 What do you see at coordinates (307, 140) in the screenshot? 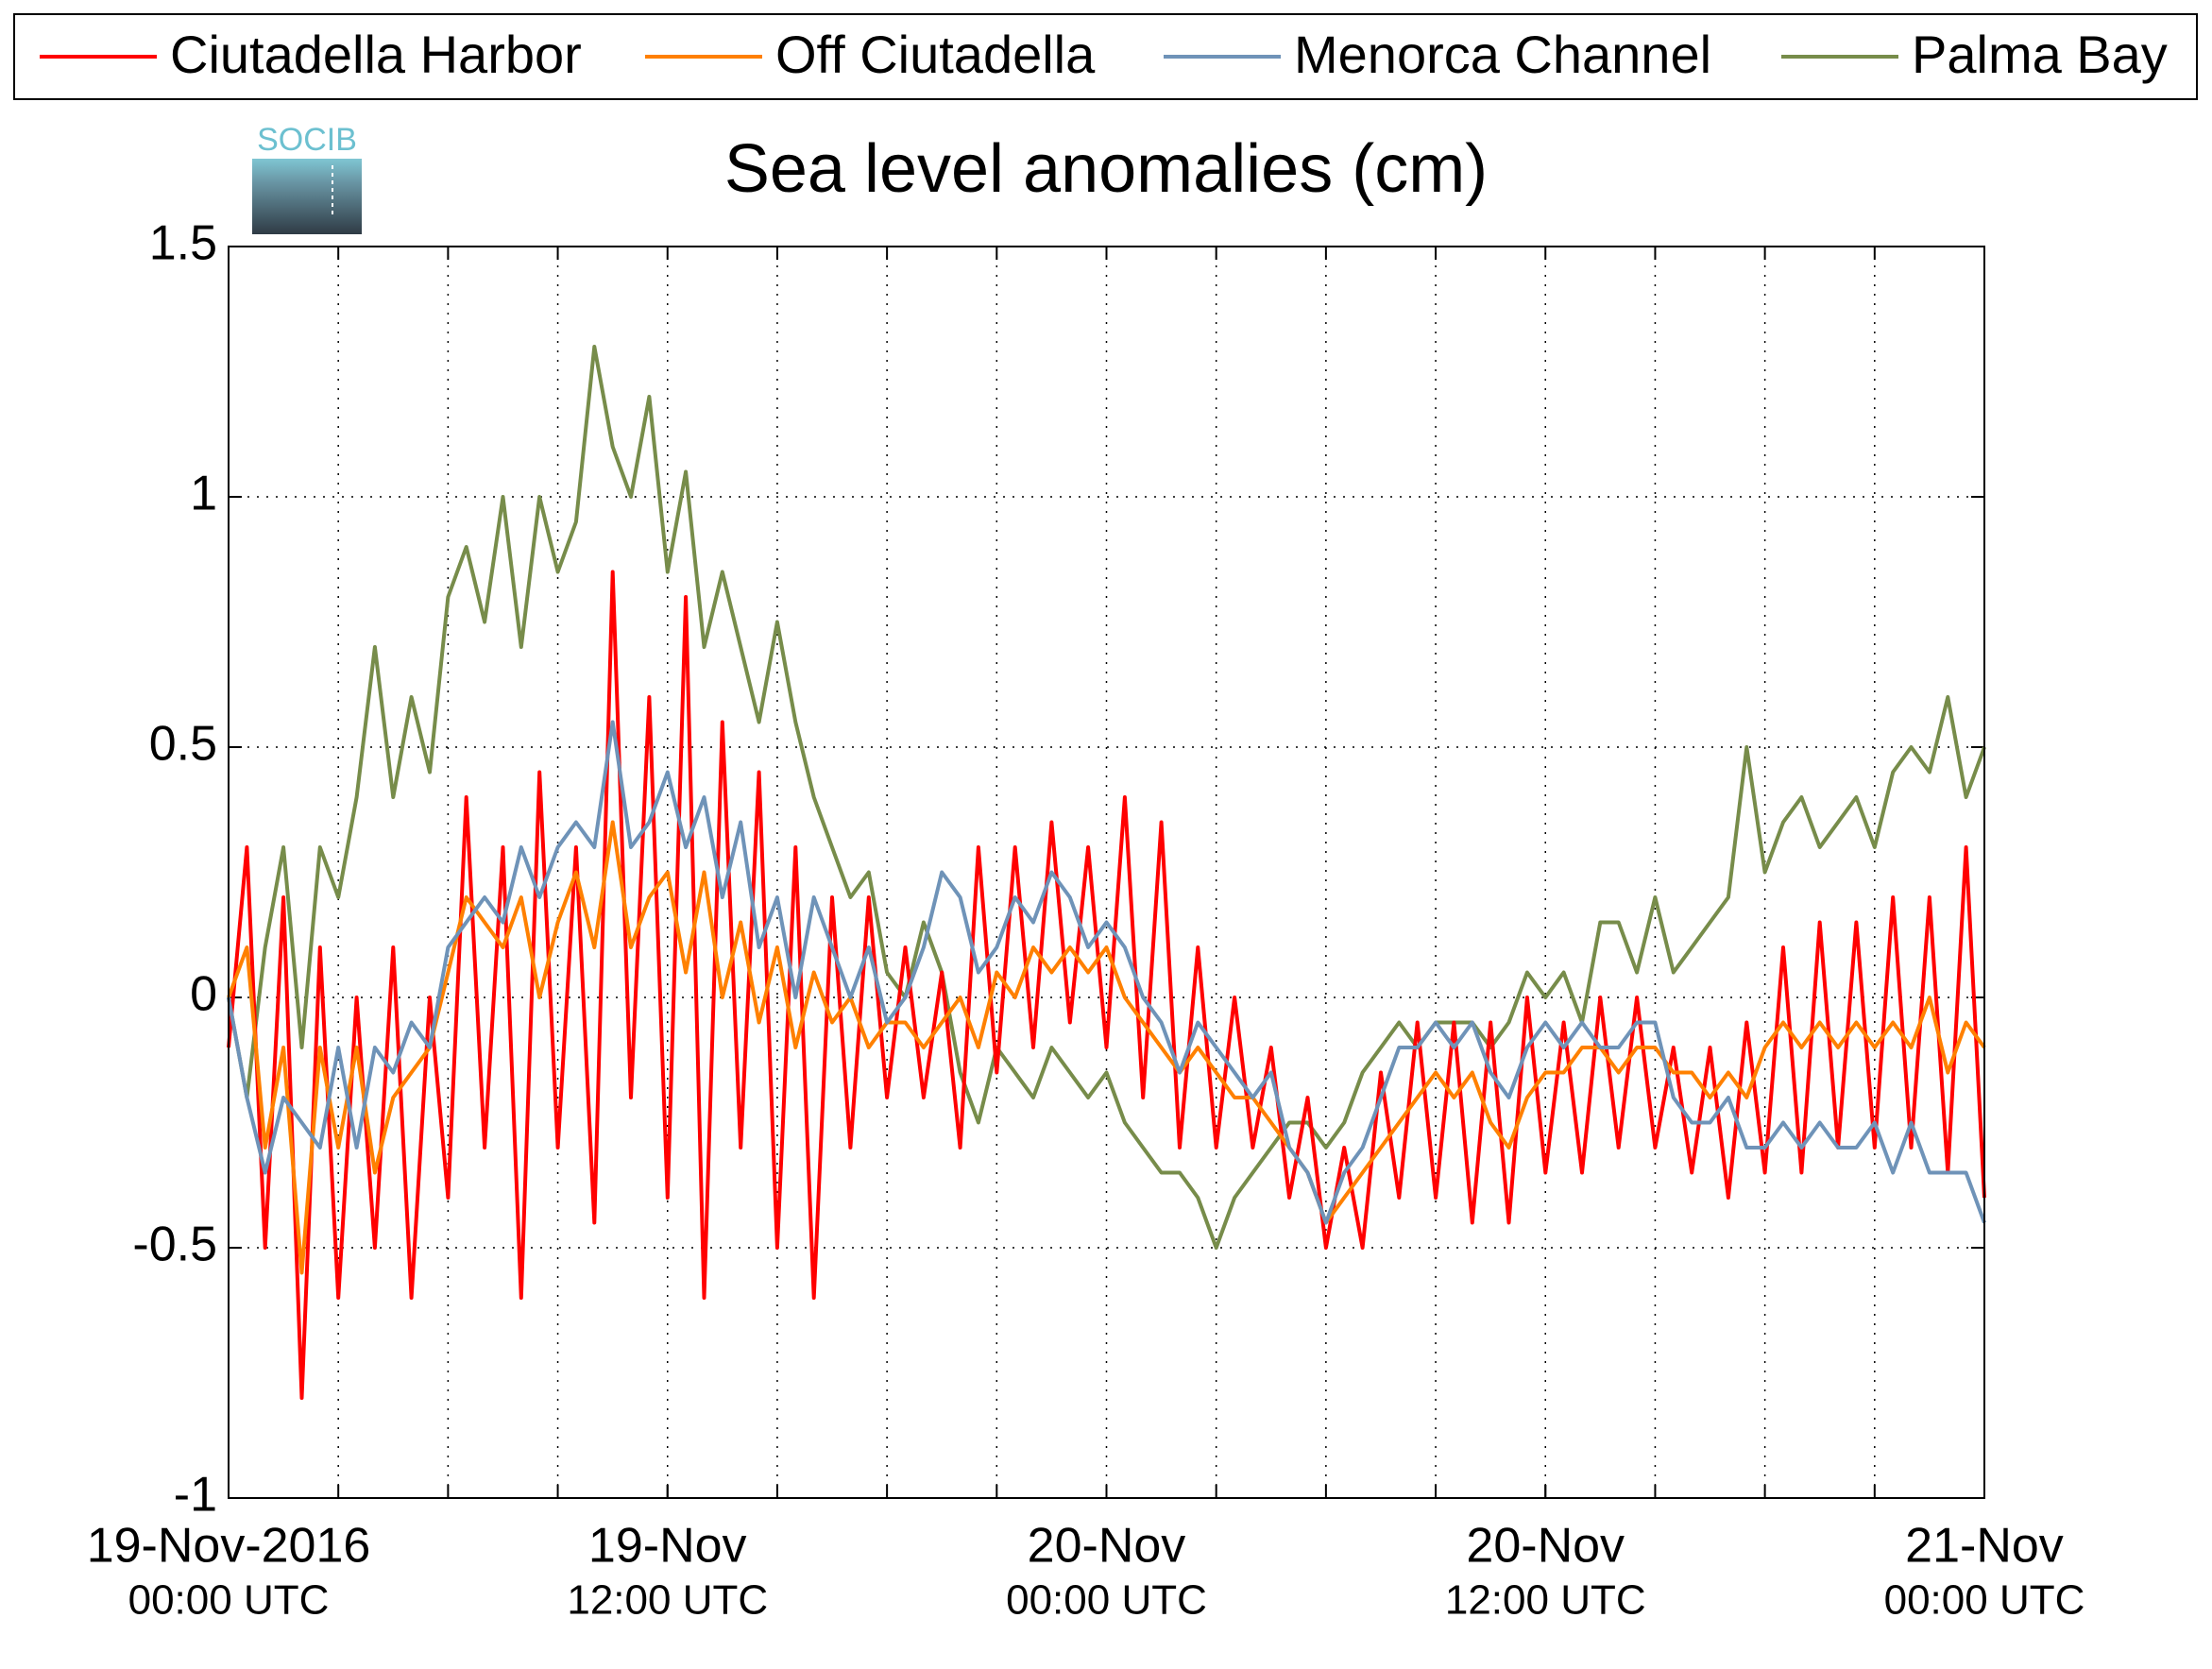
I see `logo-text: SOCIB` at bounding box center [307, 140].